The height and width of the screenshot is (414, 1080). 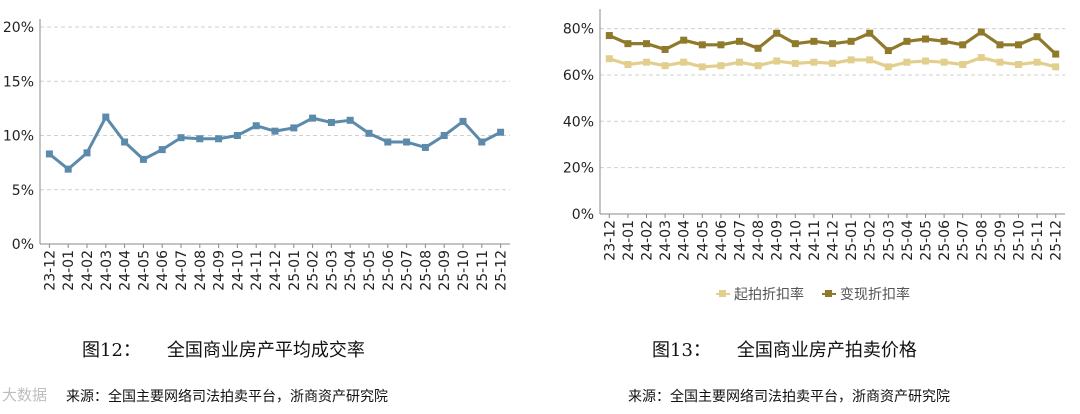 What do you see at coordinates (257, 270) in the screenshot?
I see `x-tick-label: 24-11` at bounding box center [257, 270].